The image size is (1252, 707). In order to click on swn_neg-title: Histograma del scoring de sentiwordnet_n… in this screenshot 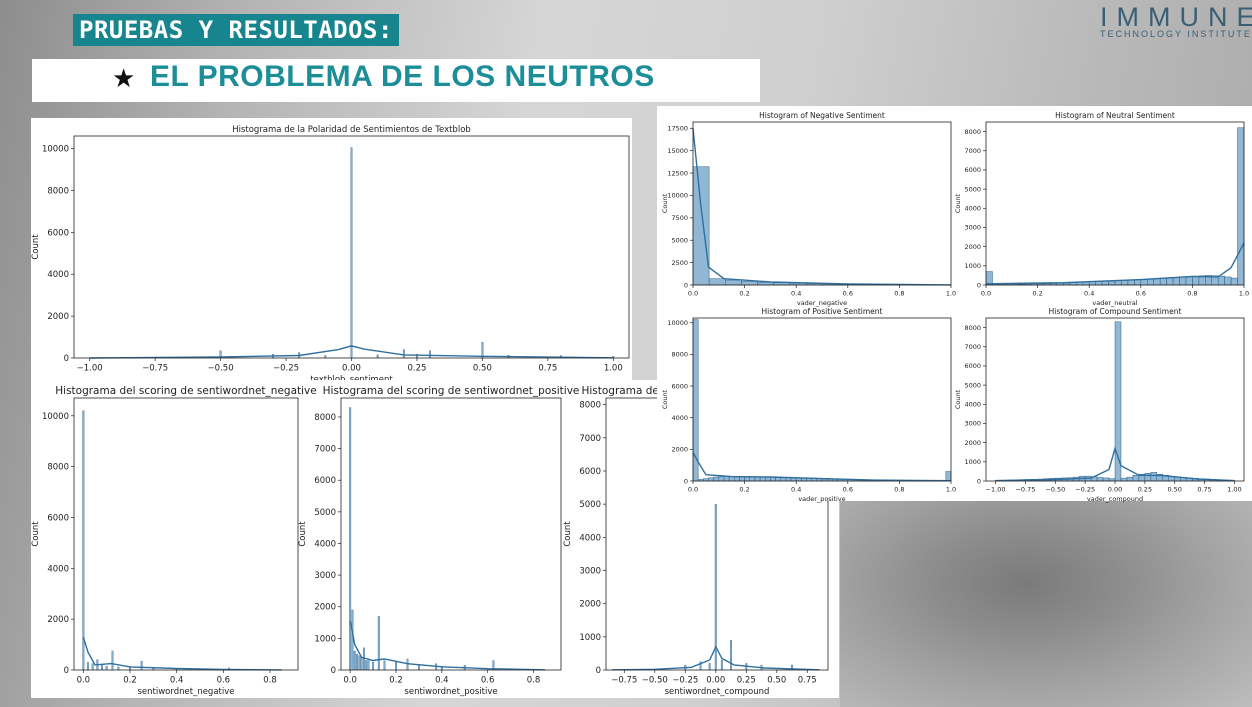, I will do `click(185, 391)`.